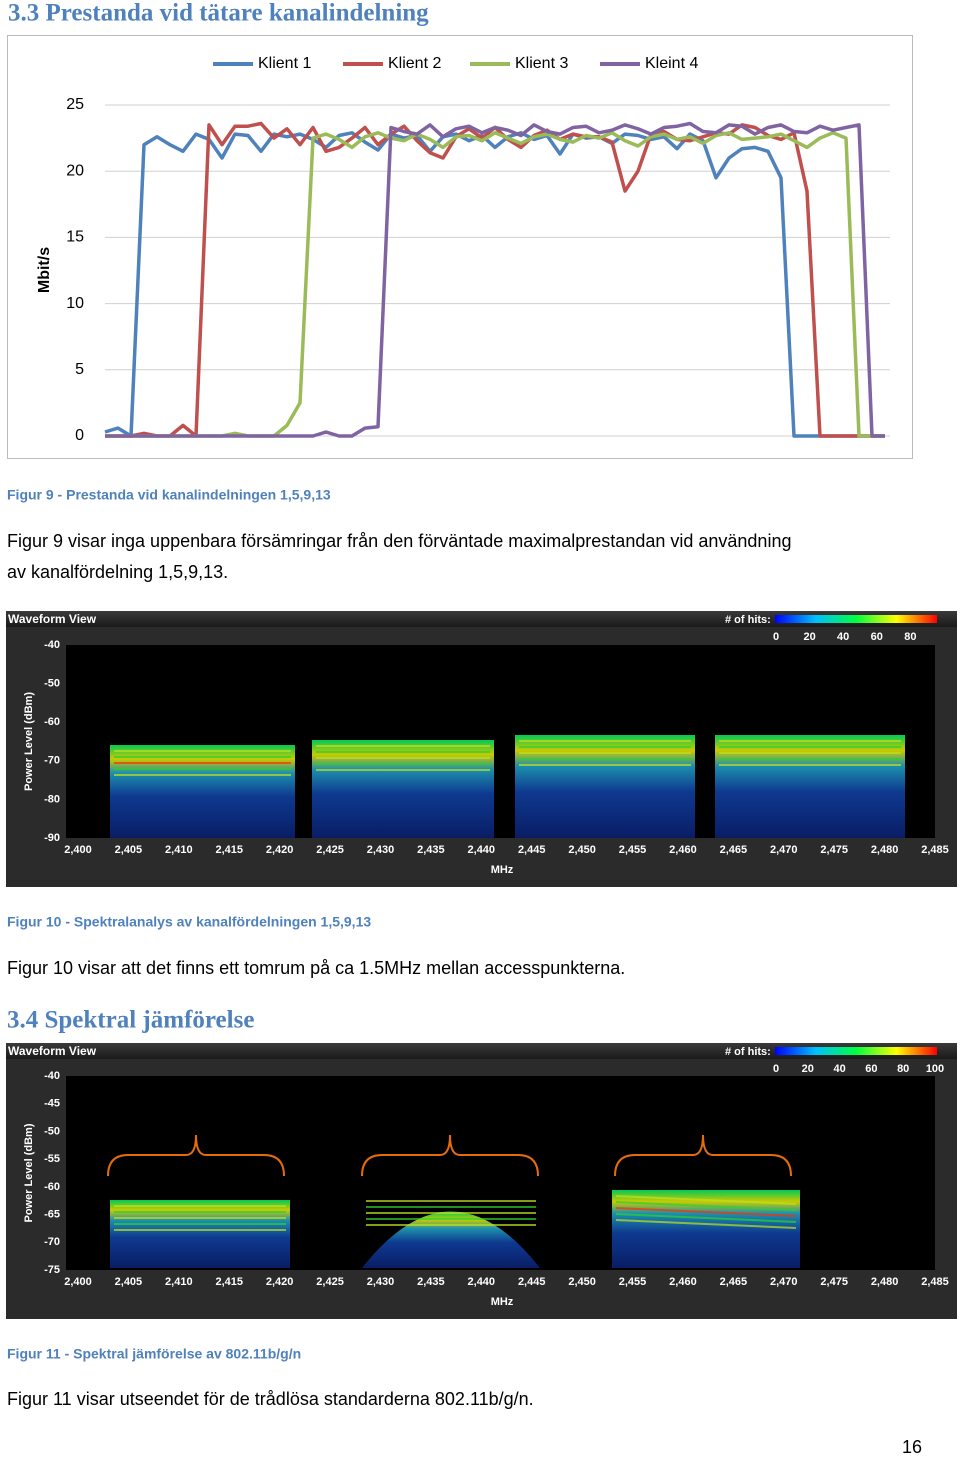  What do you see at coordinates (834, 1282) in the screenshot?
I see `x-tick-label: 2,475` at bounding box center [834, 1282].